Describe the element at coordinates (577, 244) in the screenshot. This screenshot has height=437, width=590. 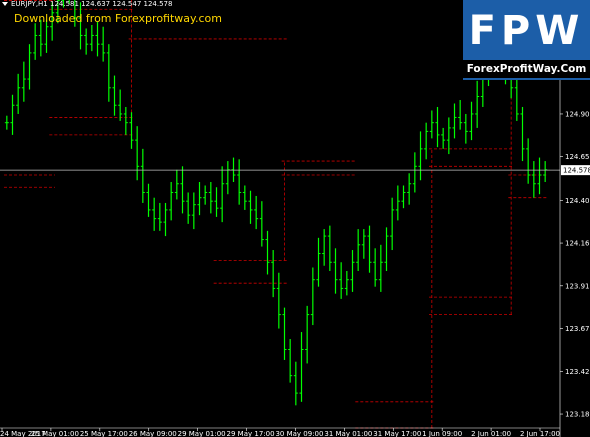
I see `price-tick-label: 124.160` at that location.